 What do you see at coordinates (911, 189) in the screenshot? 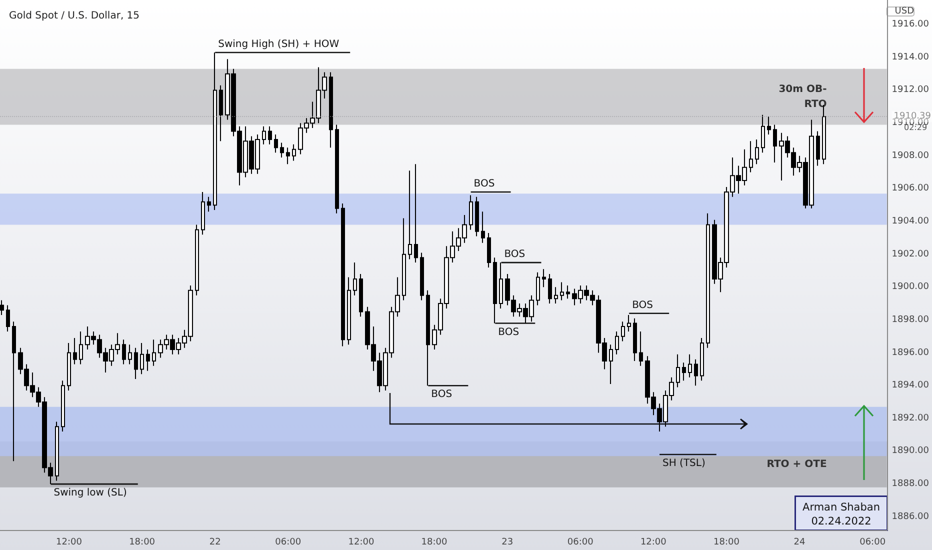
I see `y-tick-label: 1906.00` at bounding box center [911, 189].